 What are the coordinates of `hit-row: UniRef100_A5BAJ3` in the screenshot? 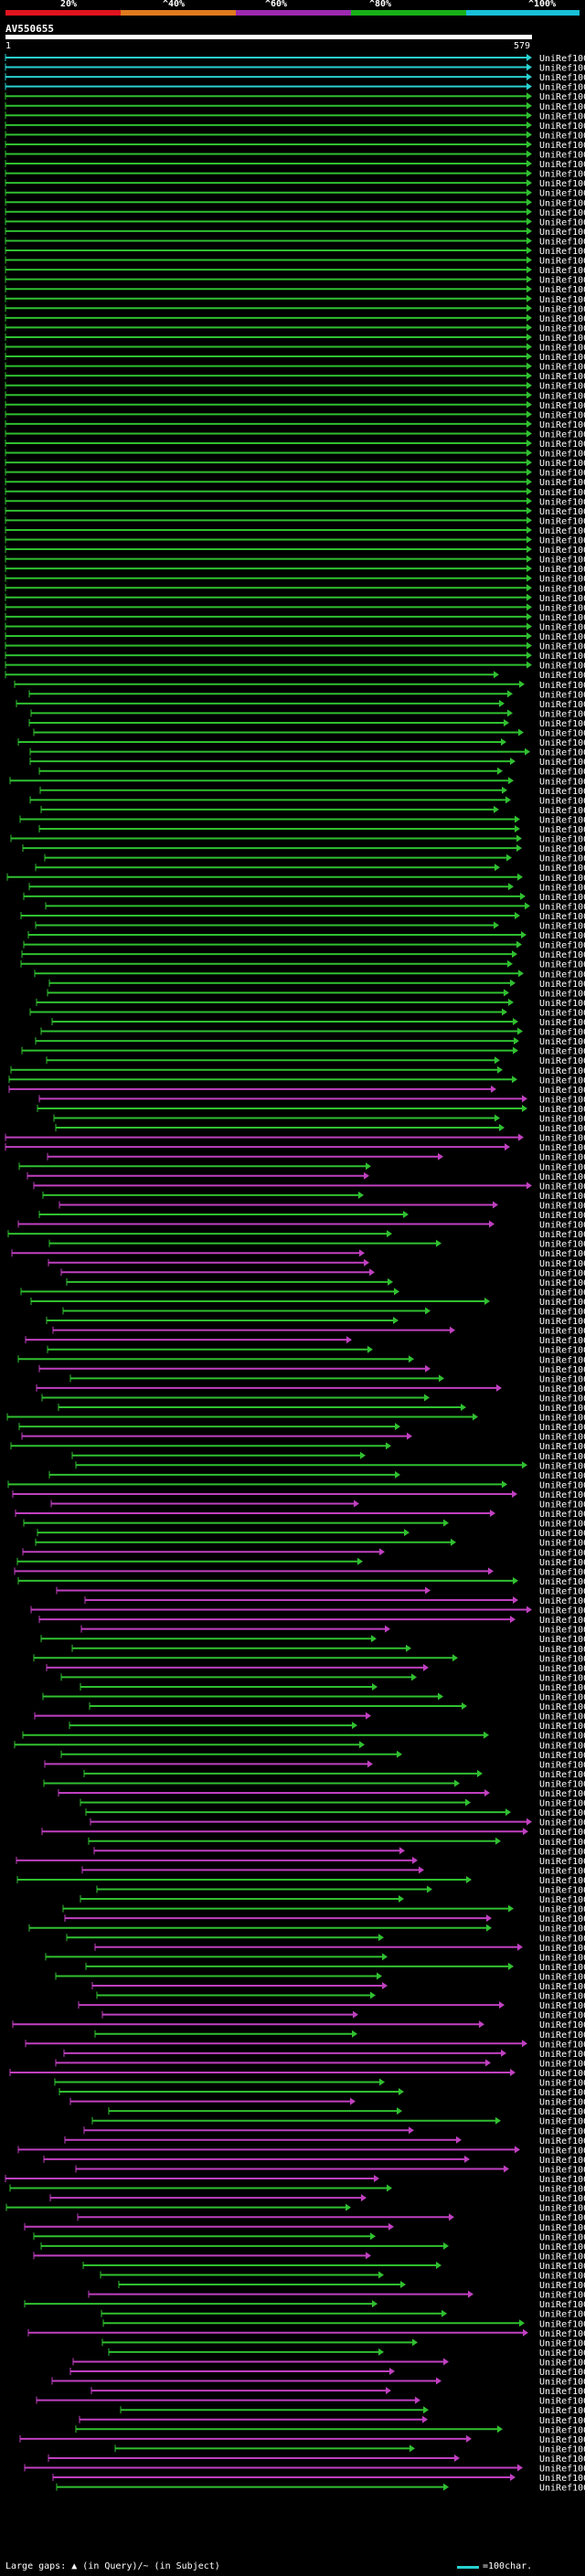 It's located at (338, 1823).